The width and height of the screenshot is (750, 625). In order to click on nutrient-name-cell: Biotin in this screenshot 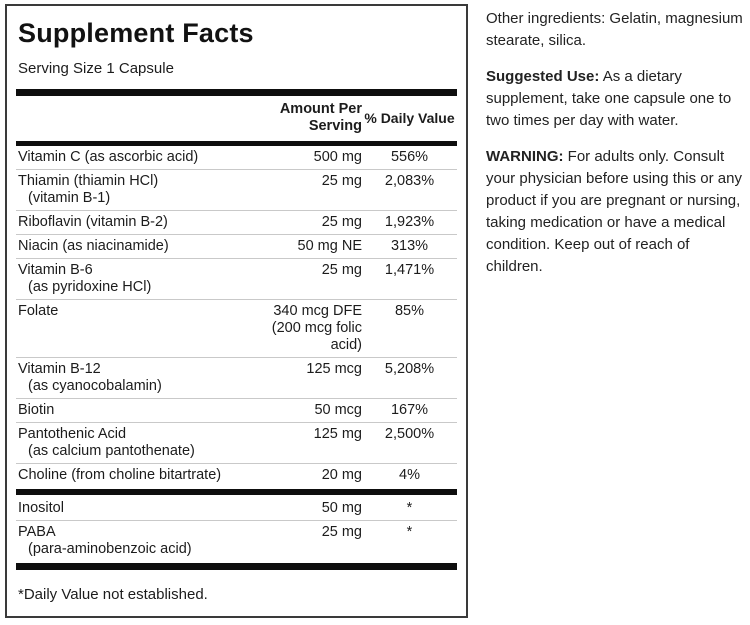, I will do `click(133, 410)`.